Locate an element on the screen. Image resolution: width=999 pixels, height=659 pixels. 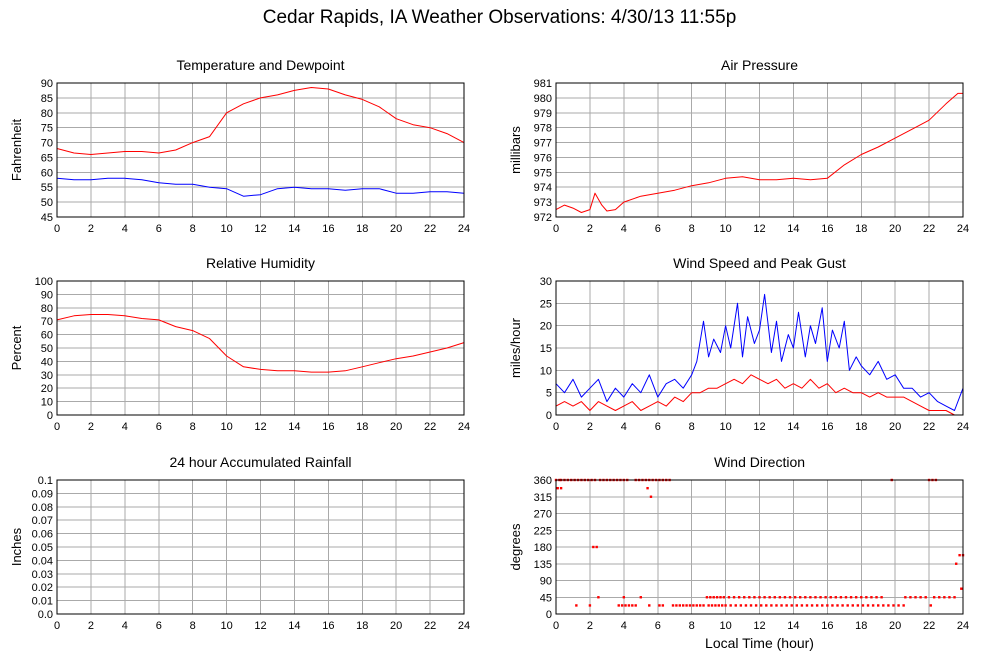
y-tick-label: 0.09 is located at coordinates (42, 494).